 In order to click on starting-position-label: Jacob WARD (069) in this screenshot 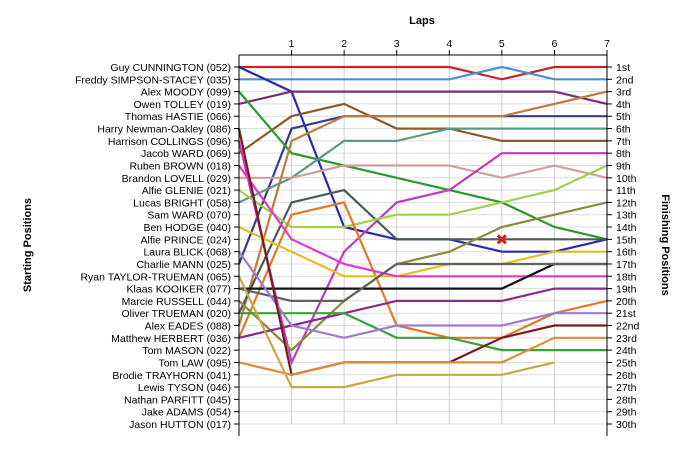, I will do `click(186, 154)`.